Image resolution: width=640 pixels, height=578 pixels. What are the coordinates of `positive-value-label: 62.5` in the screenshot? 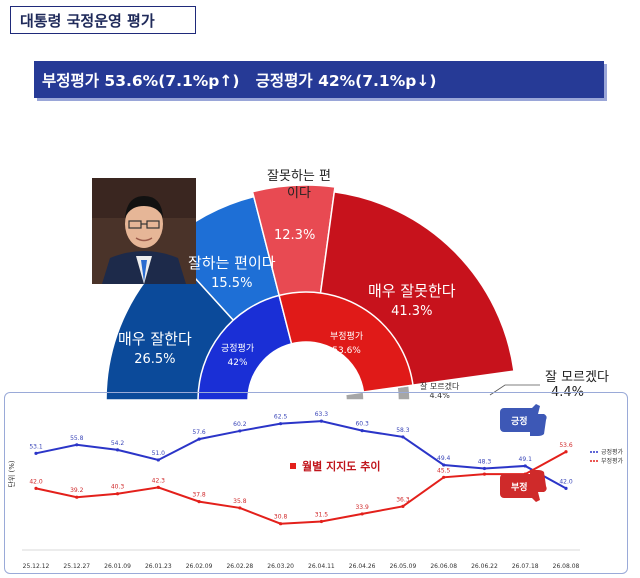 It's located at (281, 417).